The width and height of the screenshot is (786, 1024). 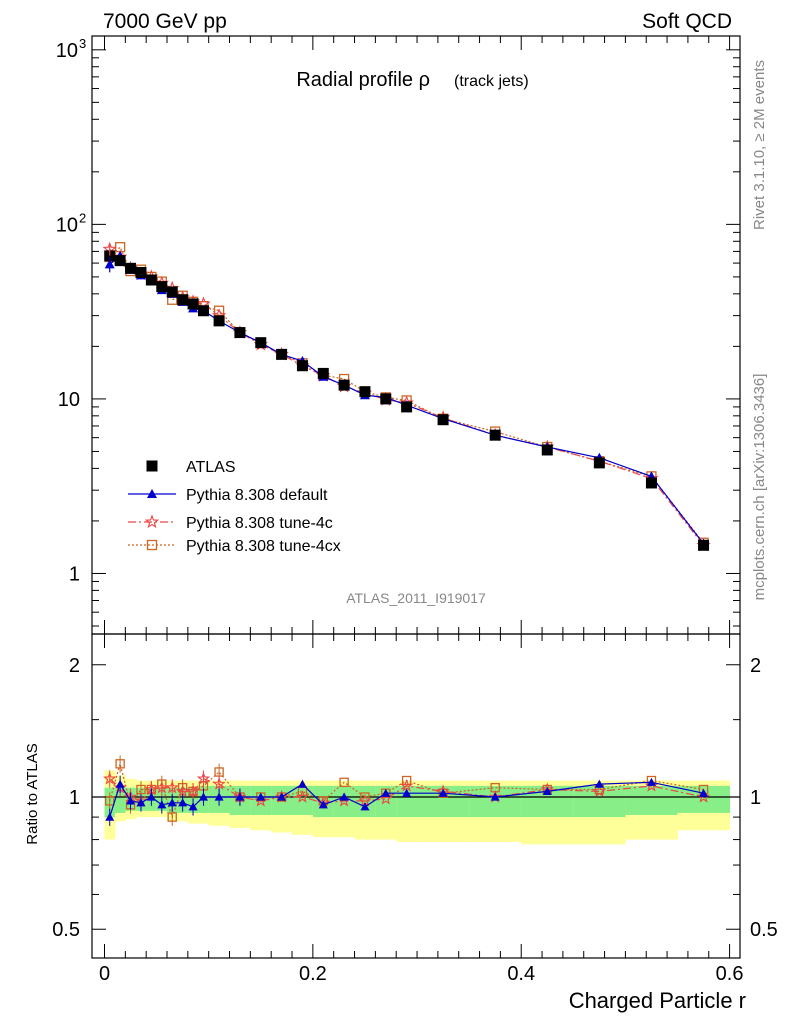 I want to click on y-tick-label-exponent: 2, so click(x=82, y=217).